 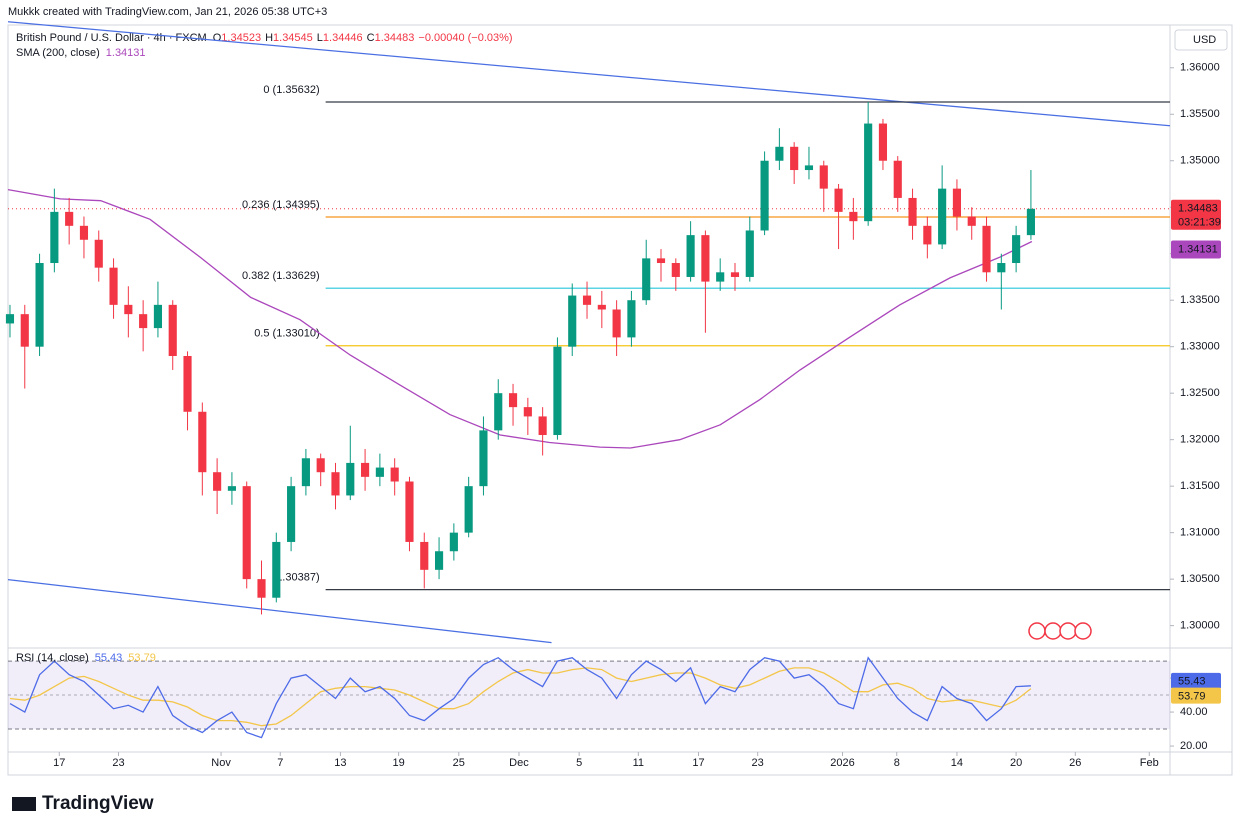 What do you see at coordinates (340, 763) in the screenshot?
I see `x-tick-label: 13` at bounding box center [340, 763].